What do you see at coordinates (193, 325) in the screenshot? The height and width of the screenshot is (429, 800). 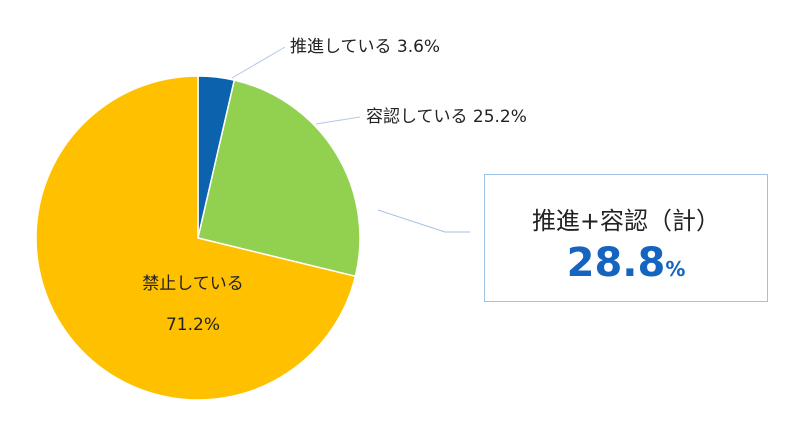 I see `slice-value-prohibit: 71.2%` at bounding box center [193, 325].